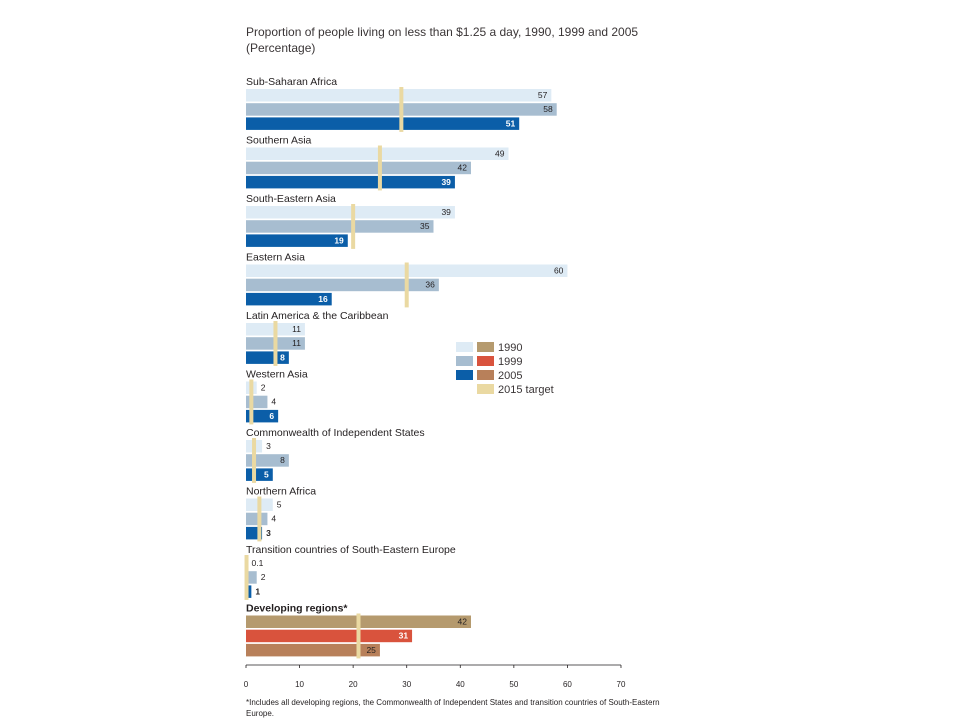 This screenshot has height=720, width=960. Describe the element at coordinates (258, 563) in the screenshot. I see `data-label: 0.1` at that location.